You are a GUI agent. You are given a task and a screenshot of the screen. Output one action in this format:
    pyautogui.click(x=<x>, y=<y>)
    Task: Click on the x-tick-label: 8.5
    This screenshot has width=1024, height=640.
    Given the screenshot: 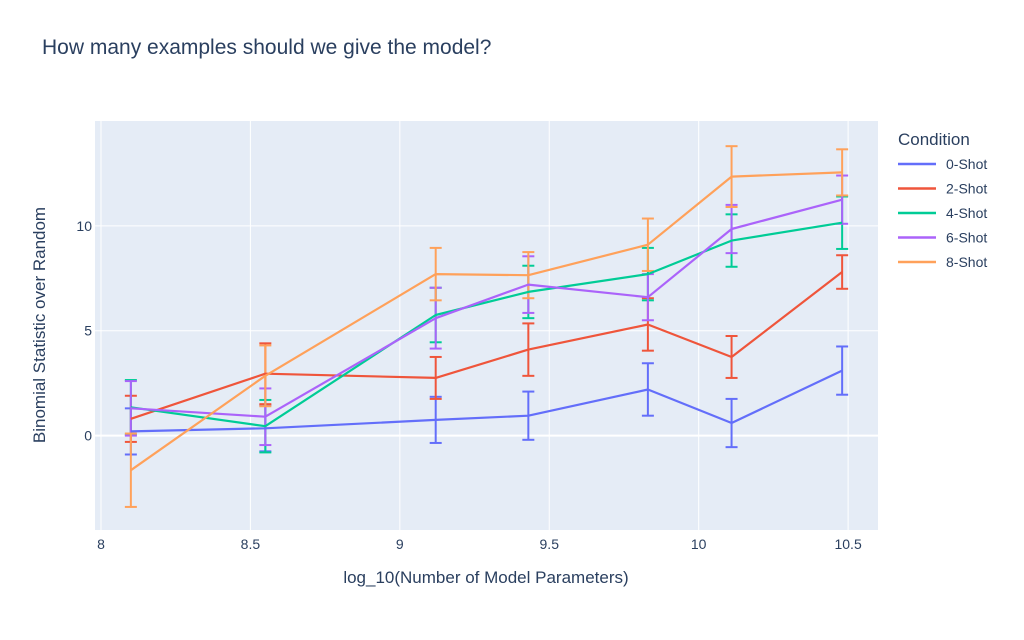 What is the action you would take?
    pyautogui.click(x=251, y=544)
    